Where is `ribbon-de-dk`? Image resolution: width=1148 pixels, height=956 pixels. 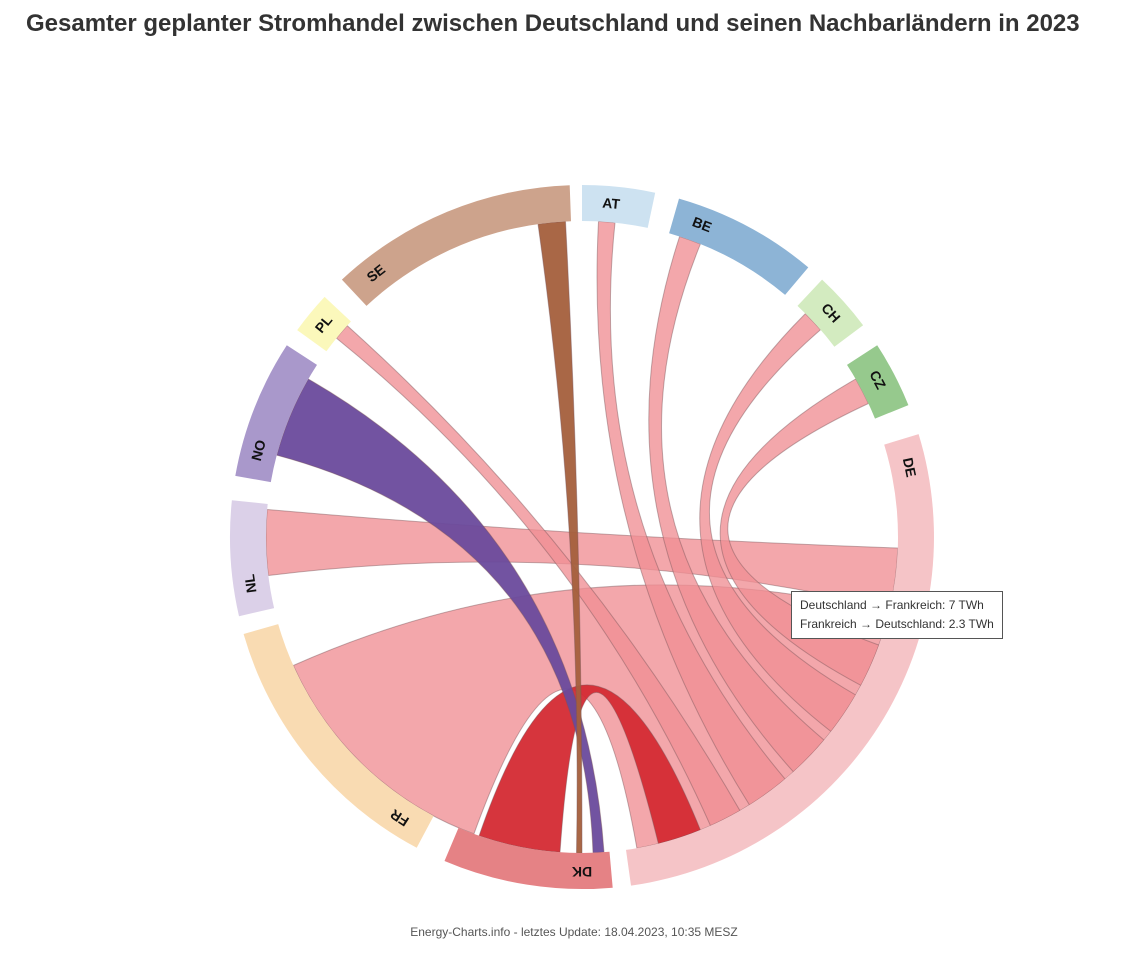
ribbon-de-dk is located at coordinates (590, 768).